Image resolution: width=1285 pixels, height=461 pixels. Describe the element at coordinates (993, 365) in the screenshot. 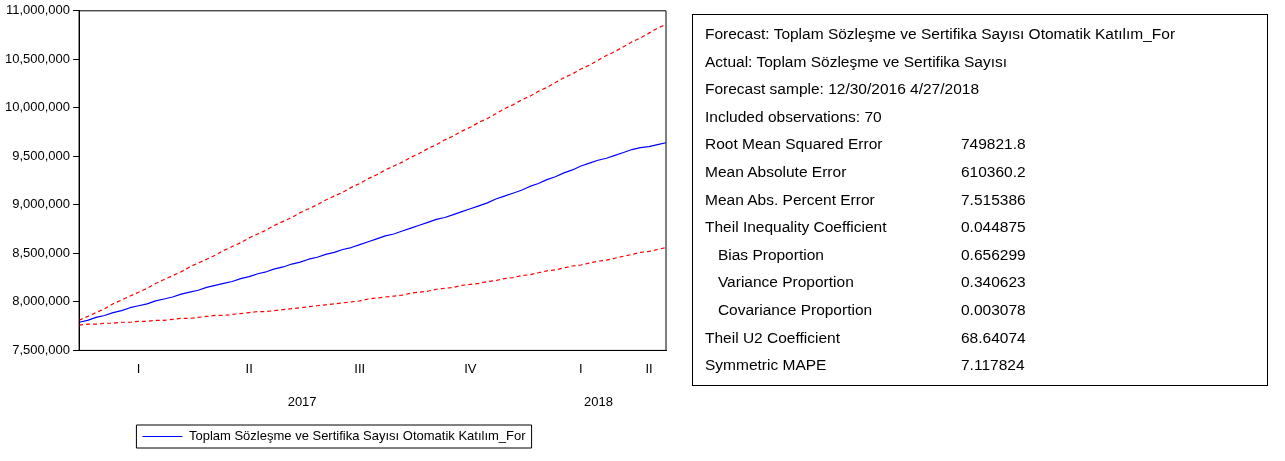

I see `text: 7.117824` at that location.